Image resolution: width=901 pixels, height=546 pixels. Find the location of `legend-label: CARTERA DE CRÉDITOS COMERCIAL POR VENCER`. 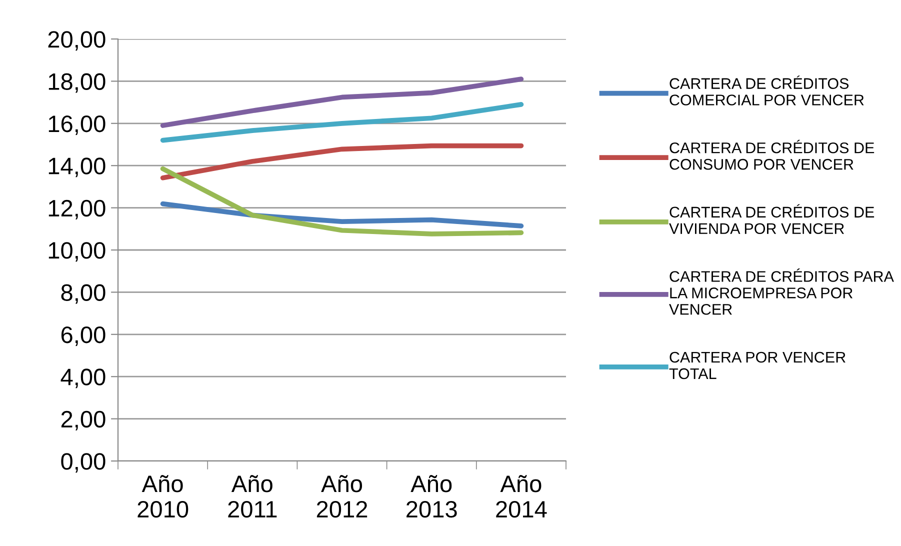

legend-label: CARTERA DE CRÉDITOS COMERCIAL POR VENCER is located at coordinates (767, 91).